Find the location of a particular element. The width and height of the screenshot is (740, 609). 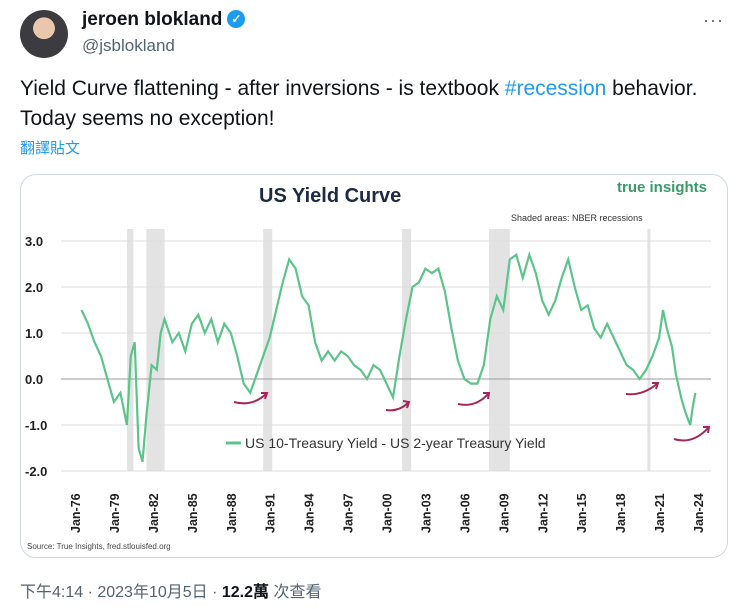

tweet-meta: 下午4:14 · 2023年10月5日 · 12.2萬 次查看 is located at coordinates (170, 590).